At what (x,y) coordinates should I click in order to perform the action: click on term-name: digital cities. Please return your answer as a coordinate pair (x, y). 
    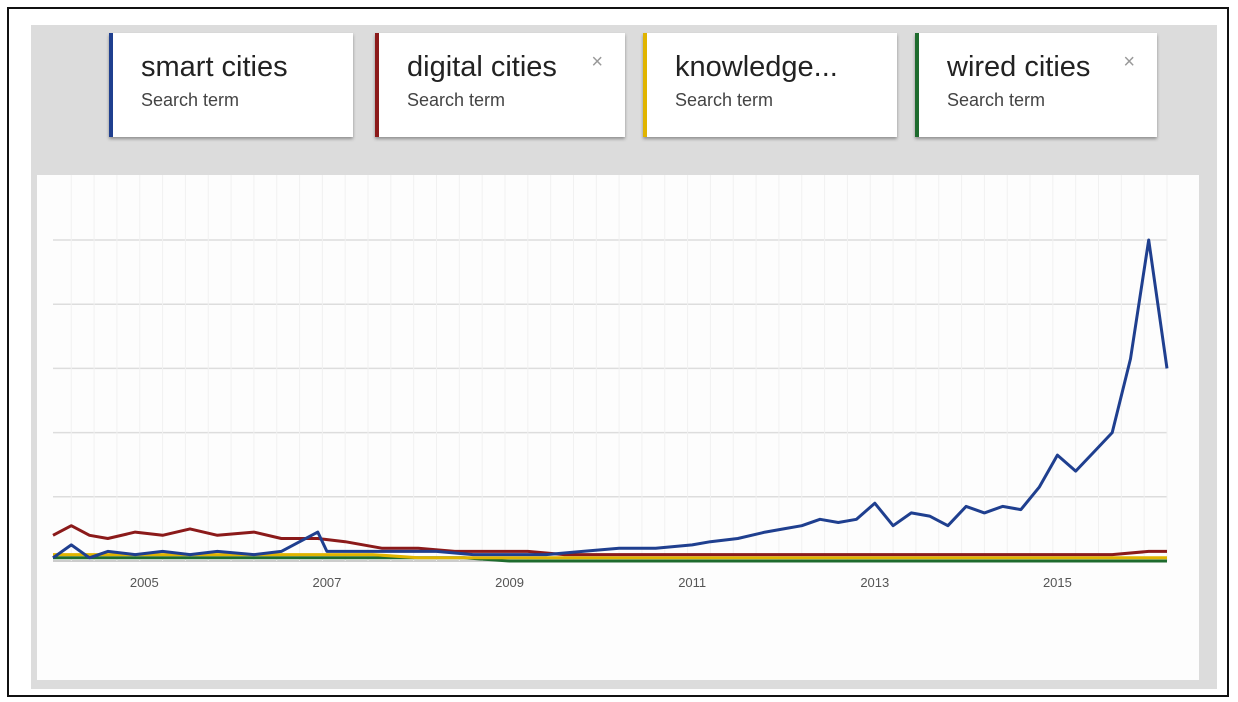
    Looking at the image, I should click on (482, 67).